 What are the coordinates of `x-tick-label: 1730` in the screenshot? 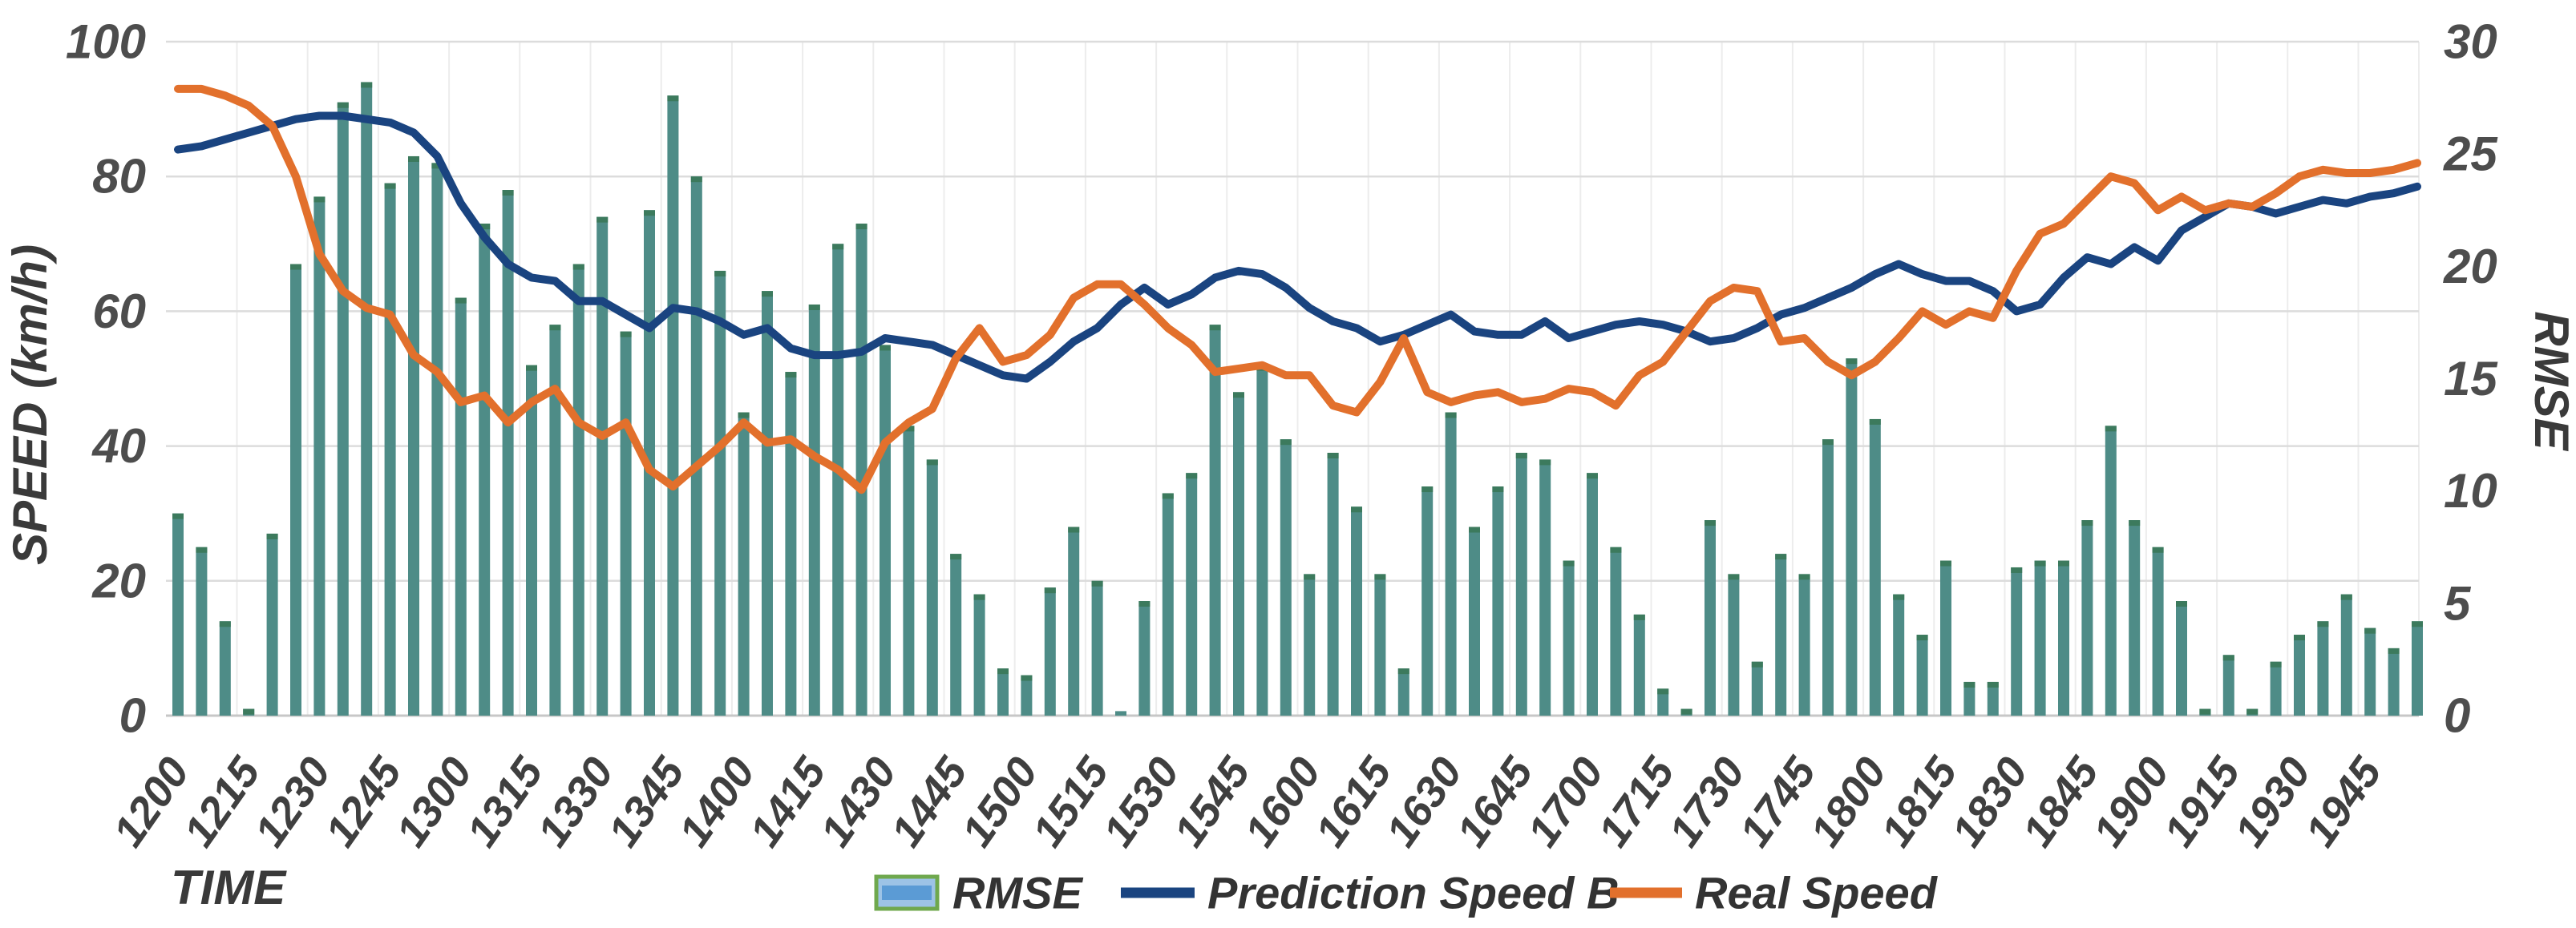 It's located at (1707, 801).